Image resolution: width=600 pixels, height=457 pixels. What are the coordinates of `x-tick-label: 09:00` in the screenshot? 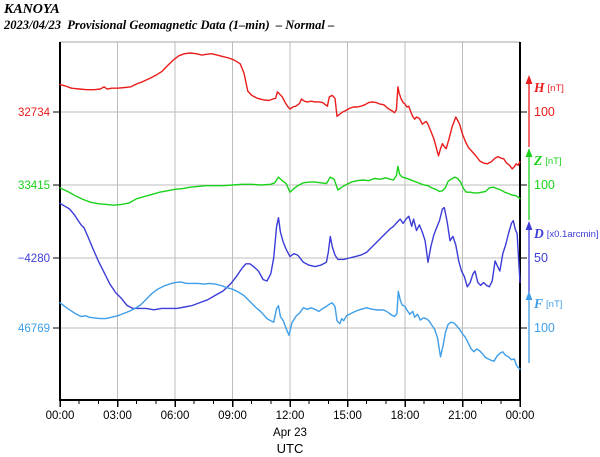 It's located at (232, 416).